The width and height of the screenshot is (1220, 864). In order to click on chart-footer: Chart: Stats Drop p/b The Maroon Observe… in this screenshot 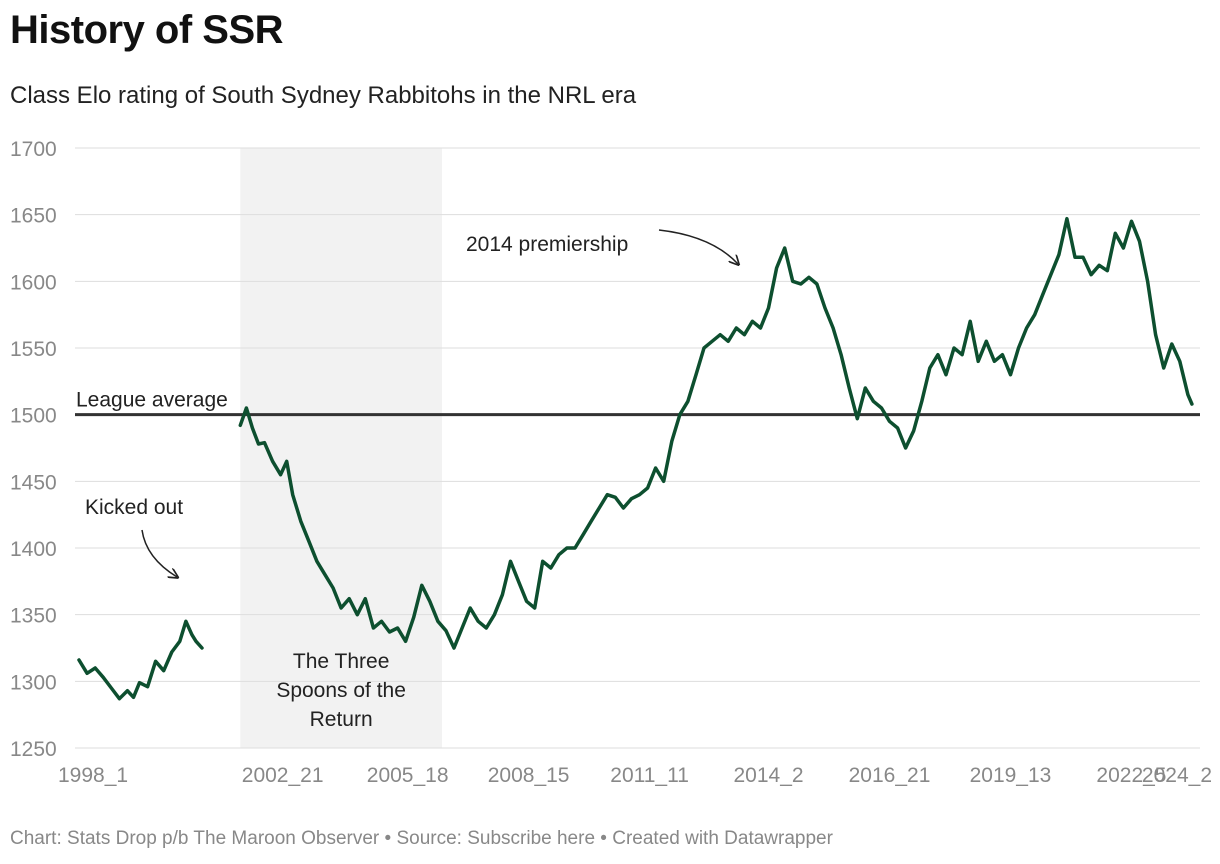, I will do `click(421, 838)`.